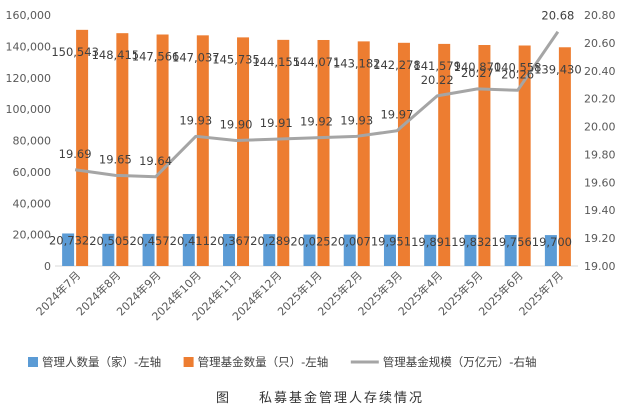 The image size is (640, 415). I want to click on data-label-managers: 20,007, so click(351, 242).